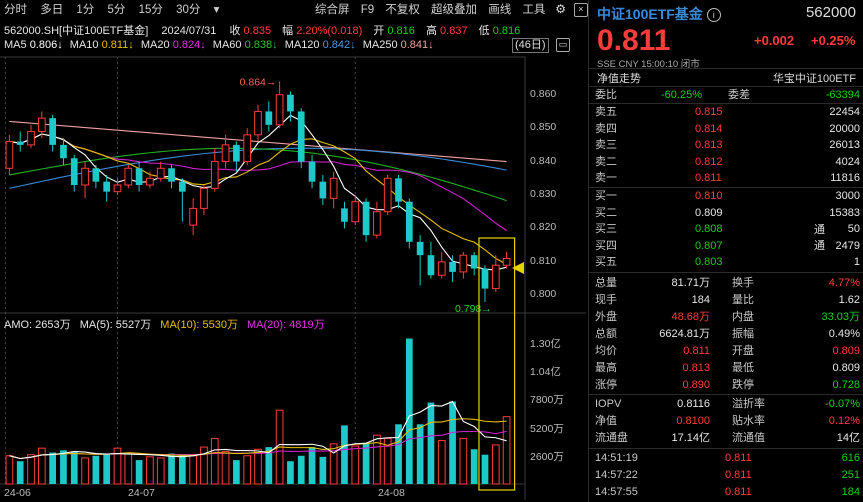 The image size is (863, 502). Describe the element at coordinates (402, 10) in the screenshot. I see `no-adjust-button: 不复权` at that location.